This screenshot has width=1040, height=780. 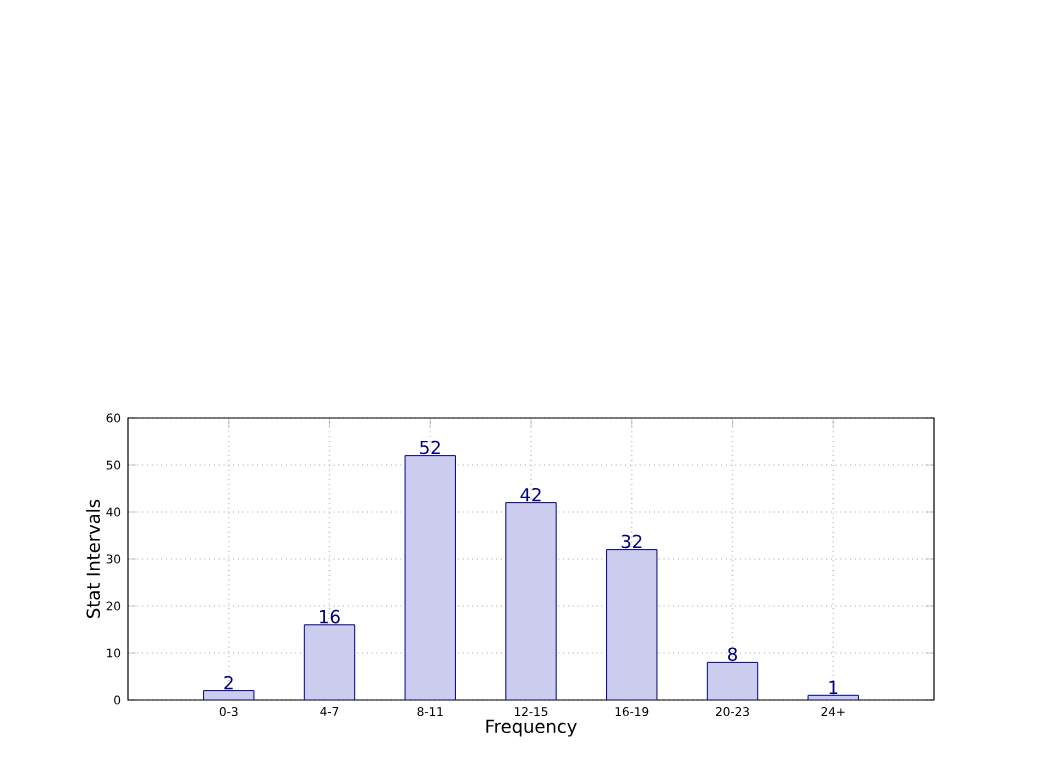 What do you see at coordinates (530, 494) in the screenshot?
I see `data-label: 42` at bounding box center [530, 494].